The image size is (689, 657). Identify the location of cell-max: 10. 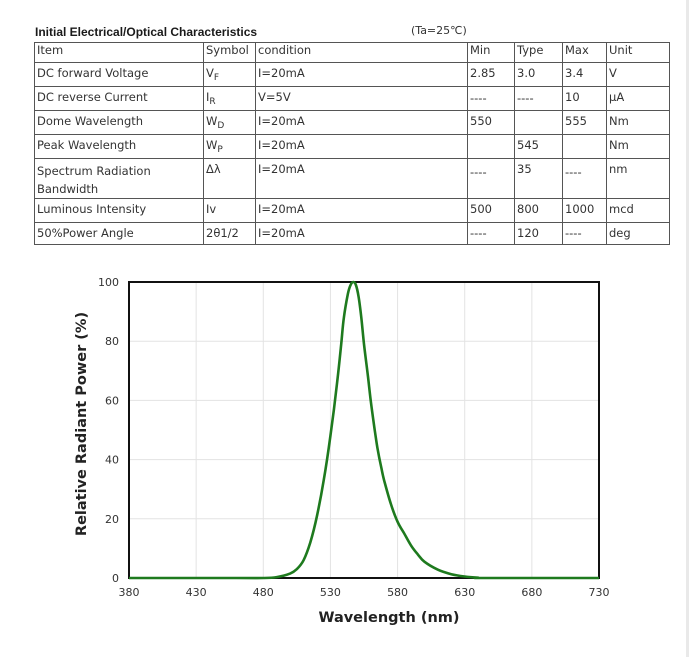
(584, 98).